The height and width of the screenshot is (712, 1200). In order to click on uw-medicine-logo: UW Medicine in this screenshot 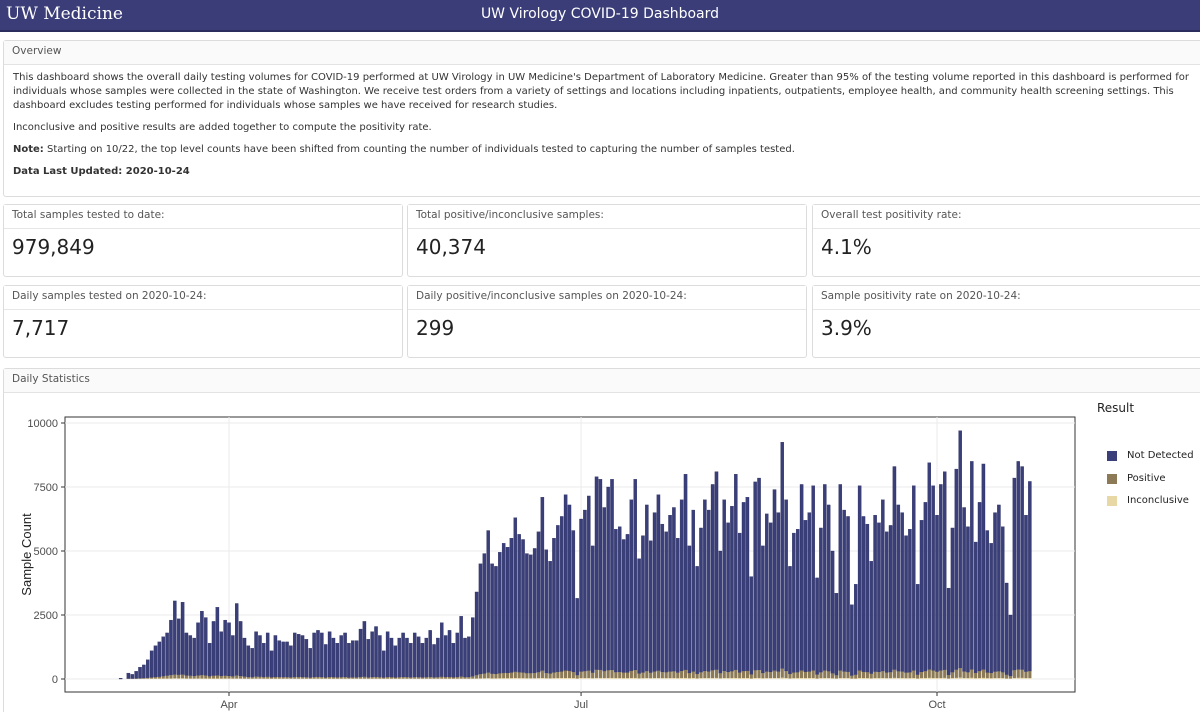, I will do `click(64, 14)`.